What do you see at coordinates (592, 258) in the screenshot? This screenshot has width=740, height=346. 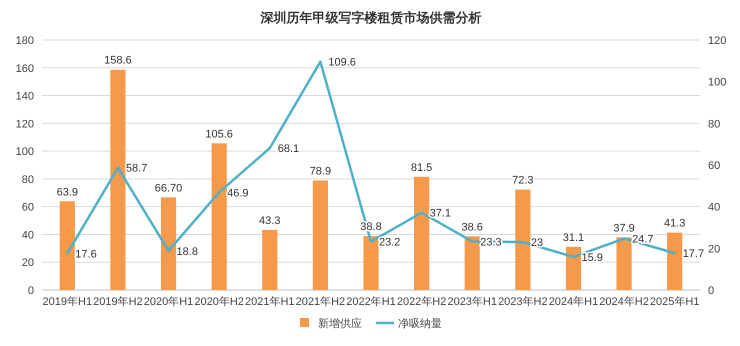 I see `data-label: 15.9` at bounding box center [592, 258].